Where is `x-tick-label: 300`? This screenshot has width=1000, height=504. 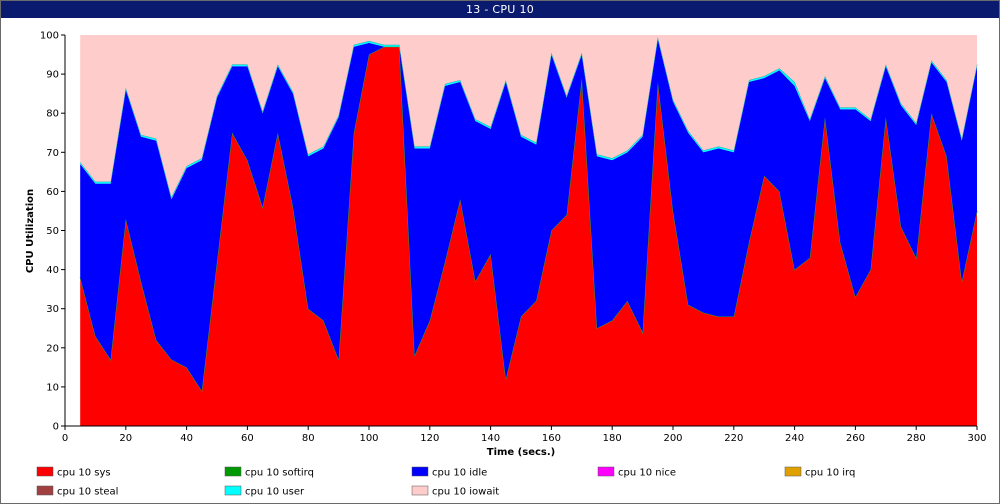
x-tick-label: 300 is located at coordinates (976, 438).